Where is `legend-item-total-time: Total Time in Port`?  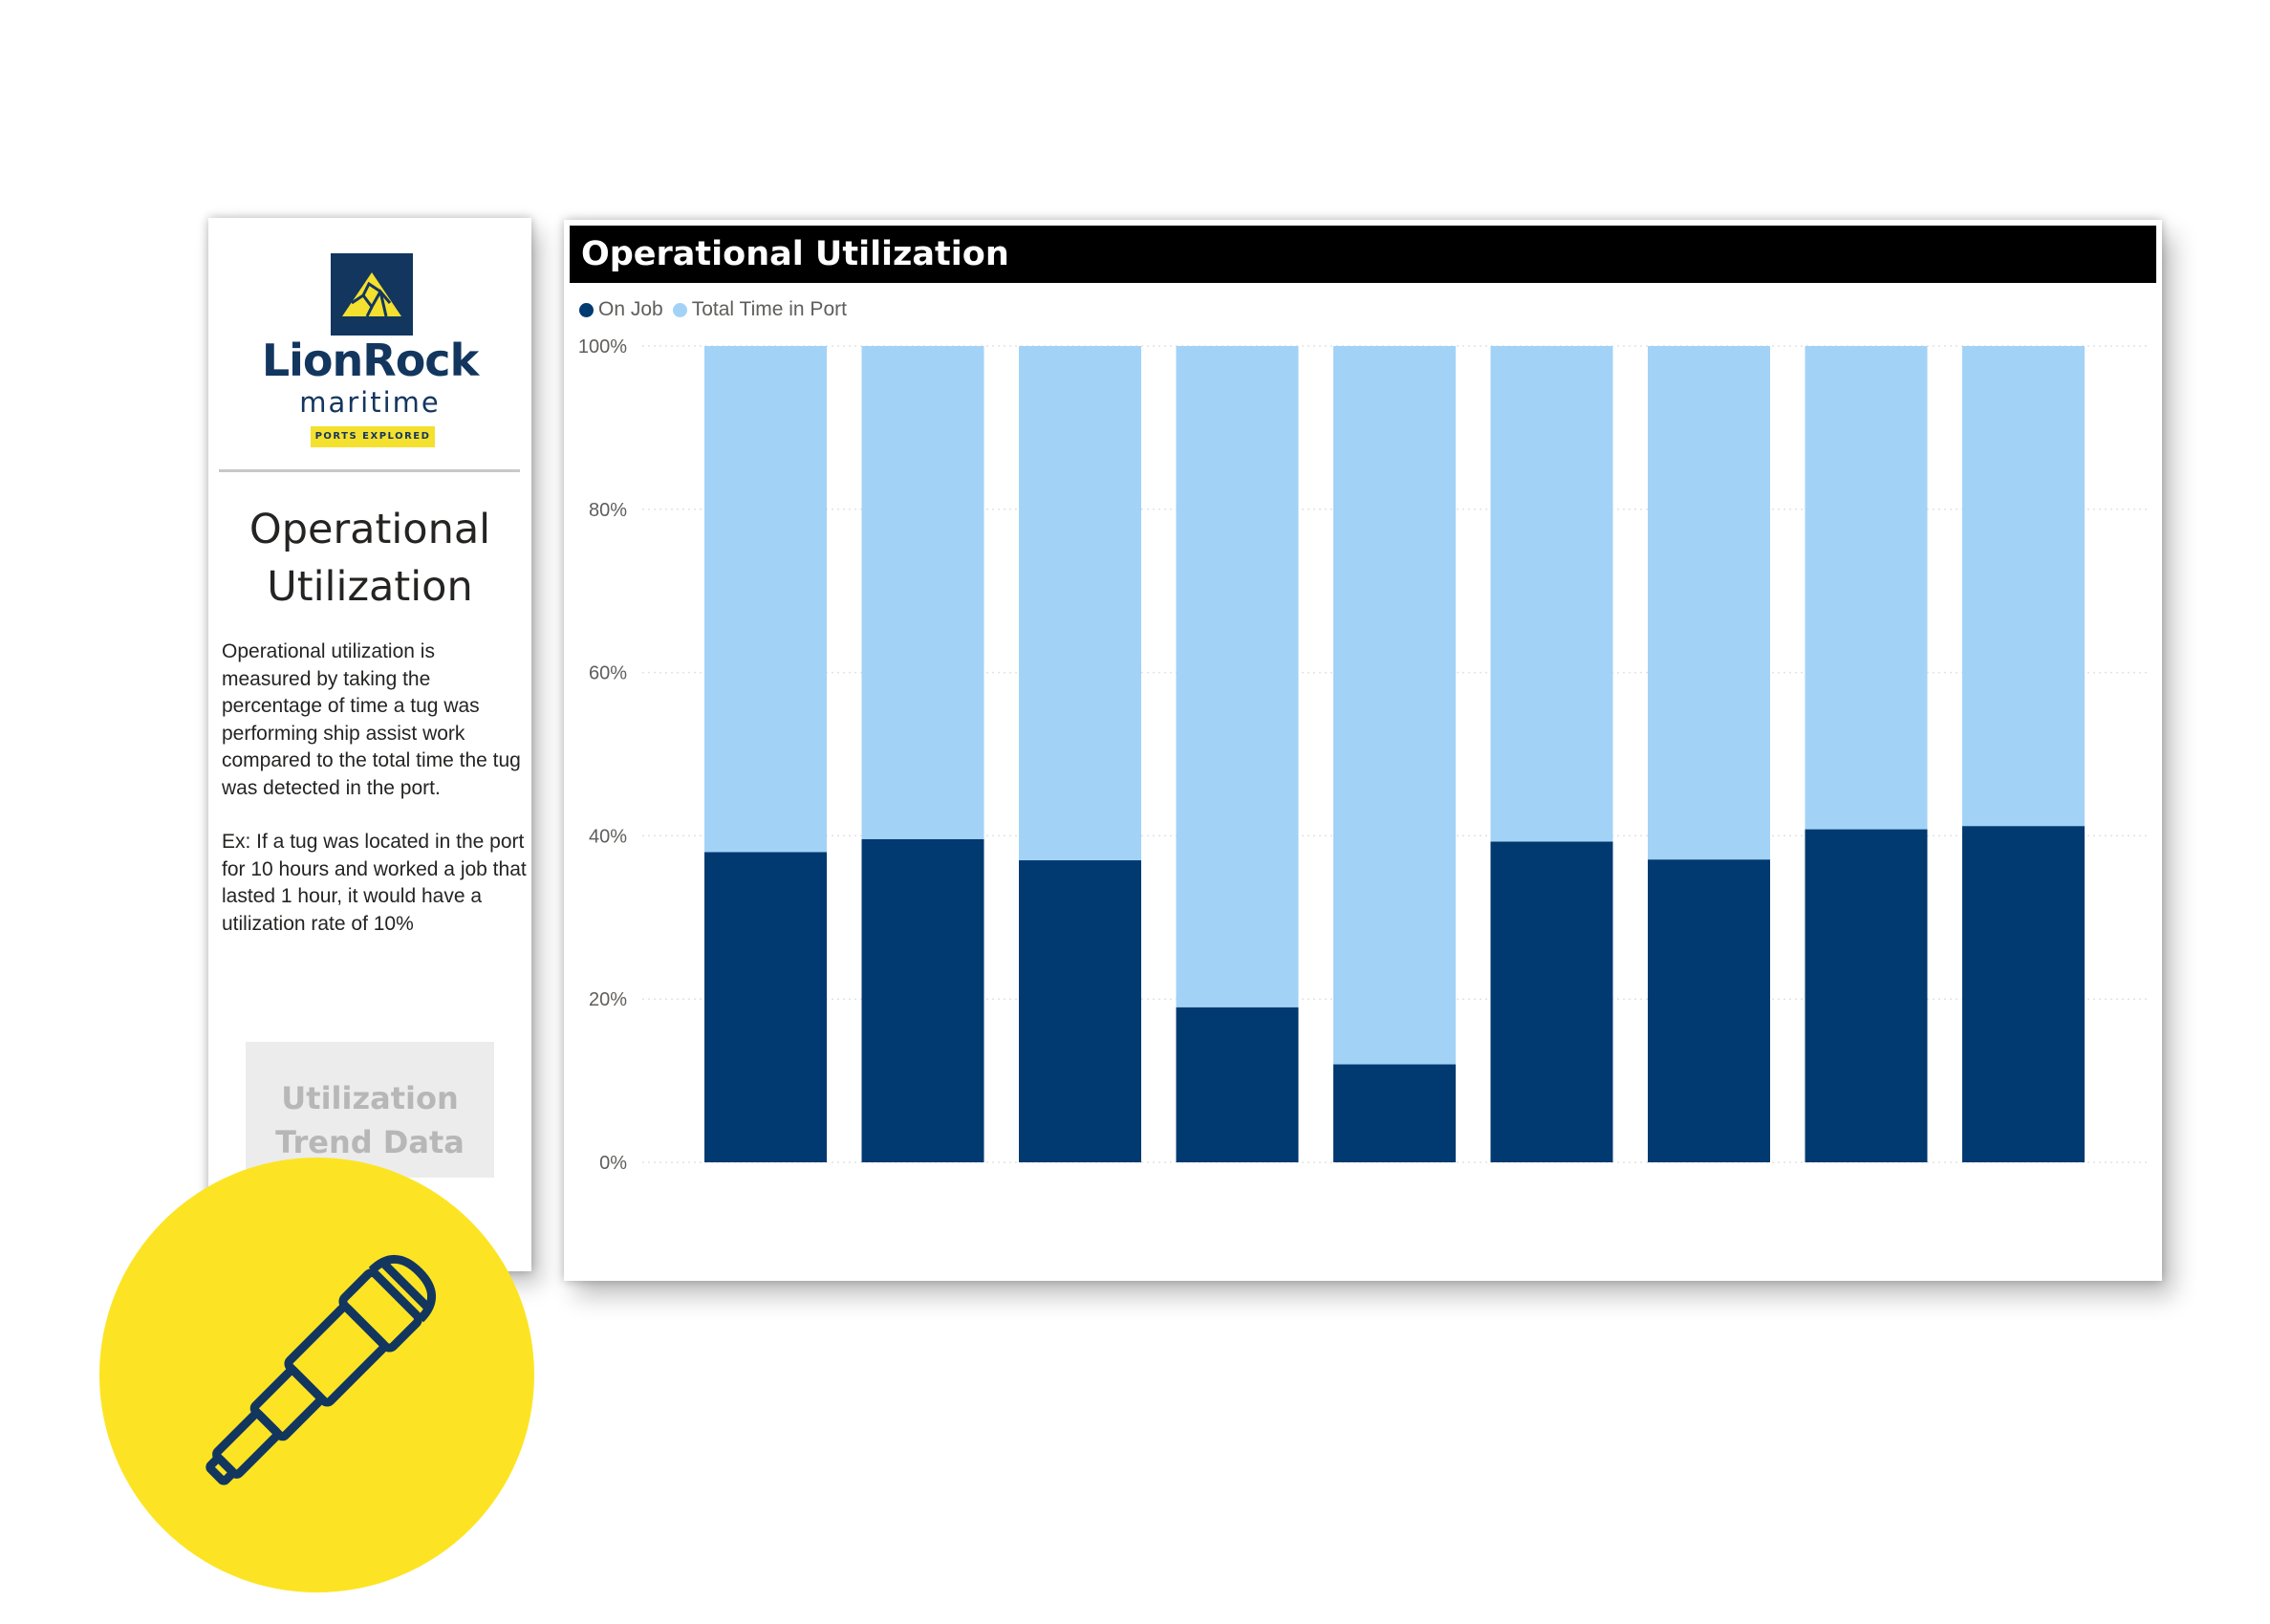 legend-item-total-time: Total Time in Port is located at coordinates (760, 310).